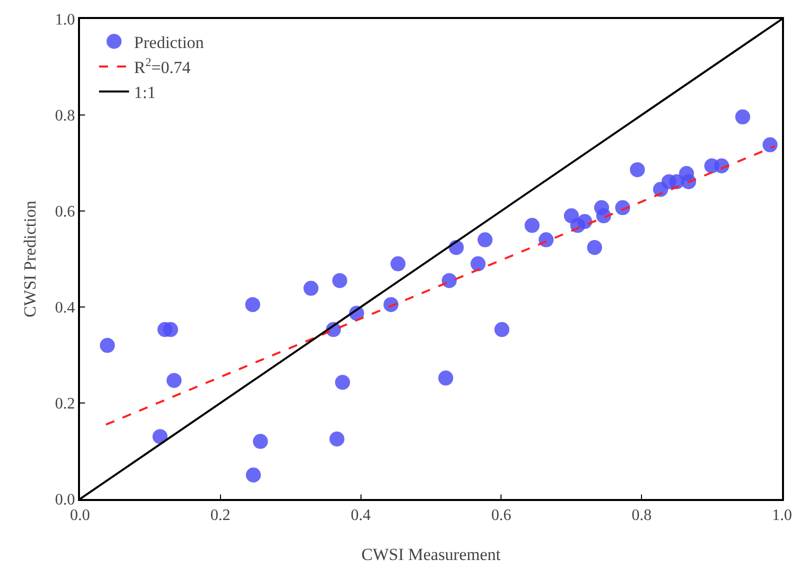  What do you see at coordinates (163, 66) in the screenshot?
I see `legend-label: R$^{2}$=0.74` at bounding box center [163, 66].